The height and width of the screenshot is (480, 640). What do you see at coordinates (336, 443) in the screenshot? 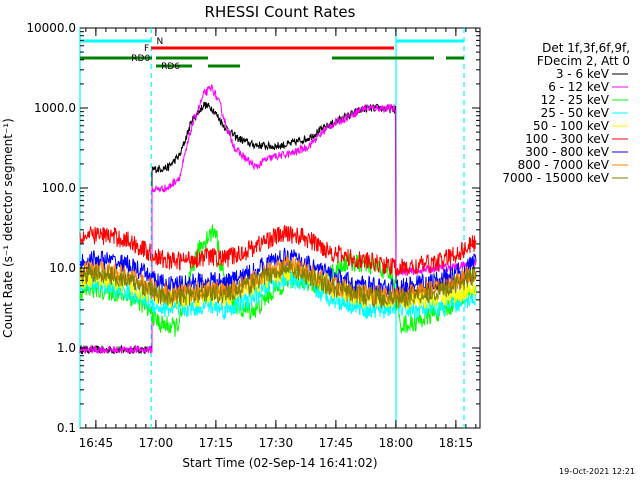
I see `x-tick-label: 17:45` at bounding box center [336, 443].